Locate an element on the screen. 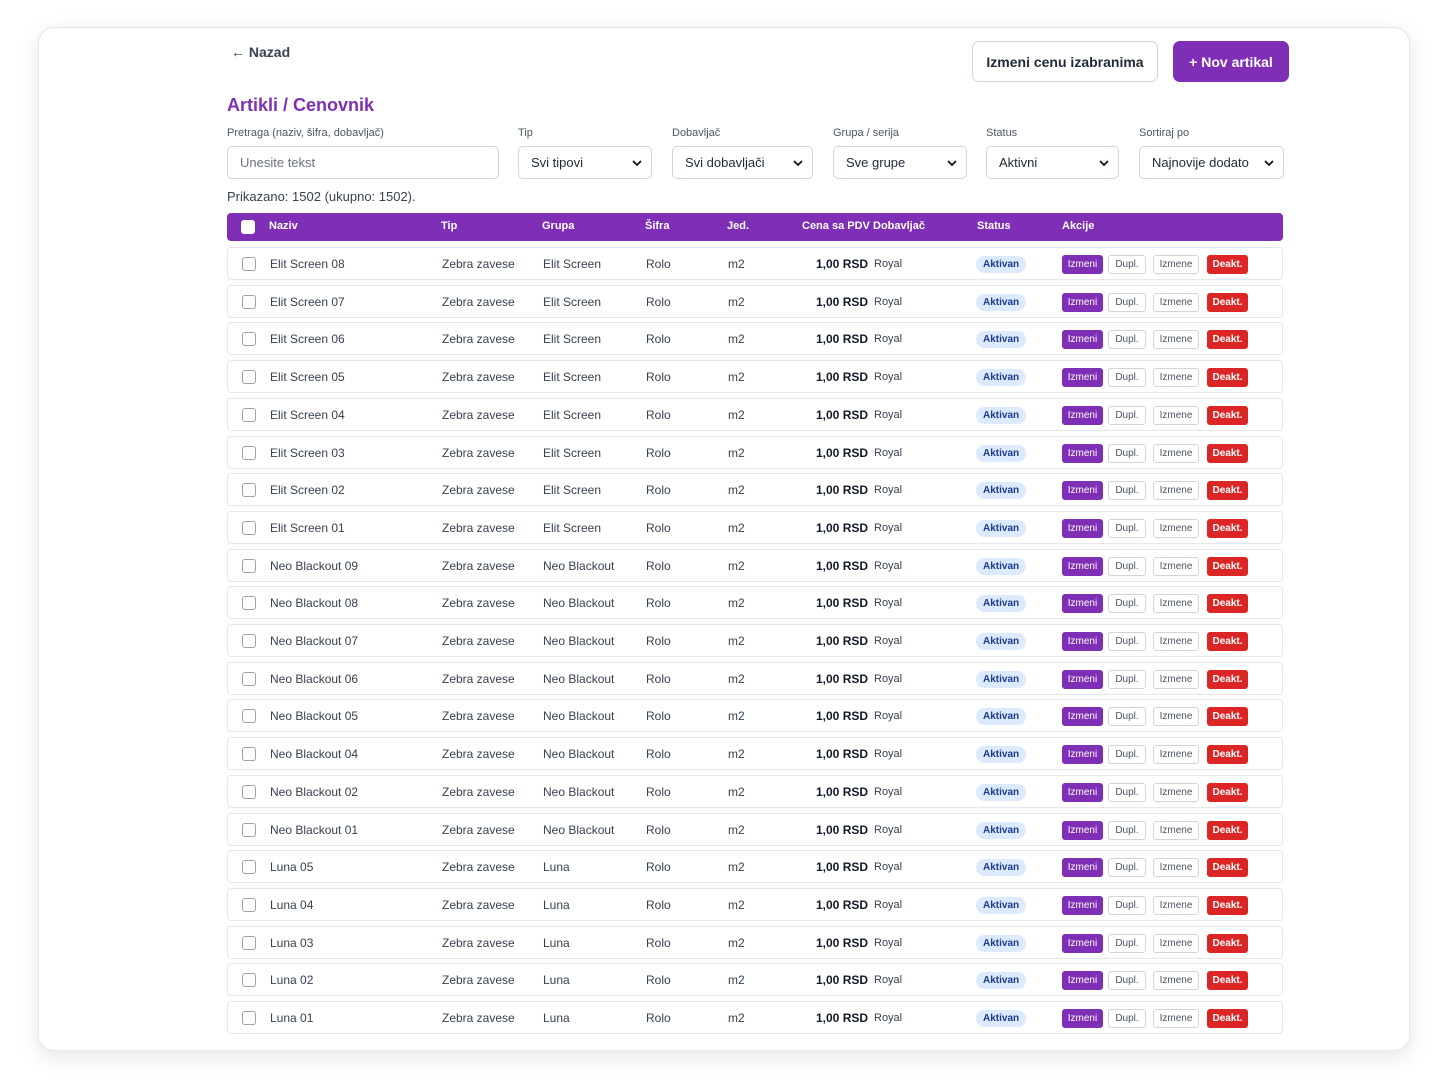 The height and width of the screenshot is (1086, 1448). header-supplier: Dobavljač is located at coordinates (899, 226).